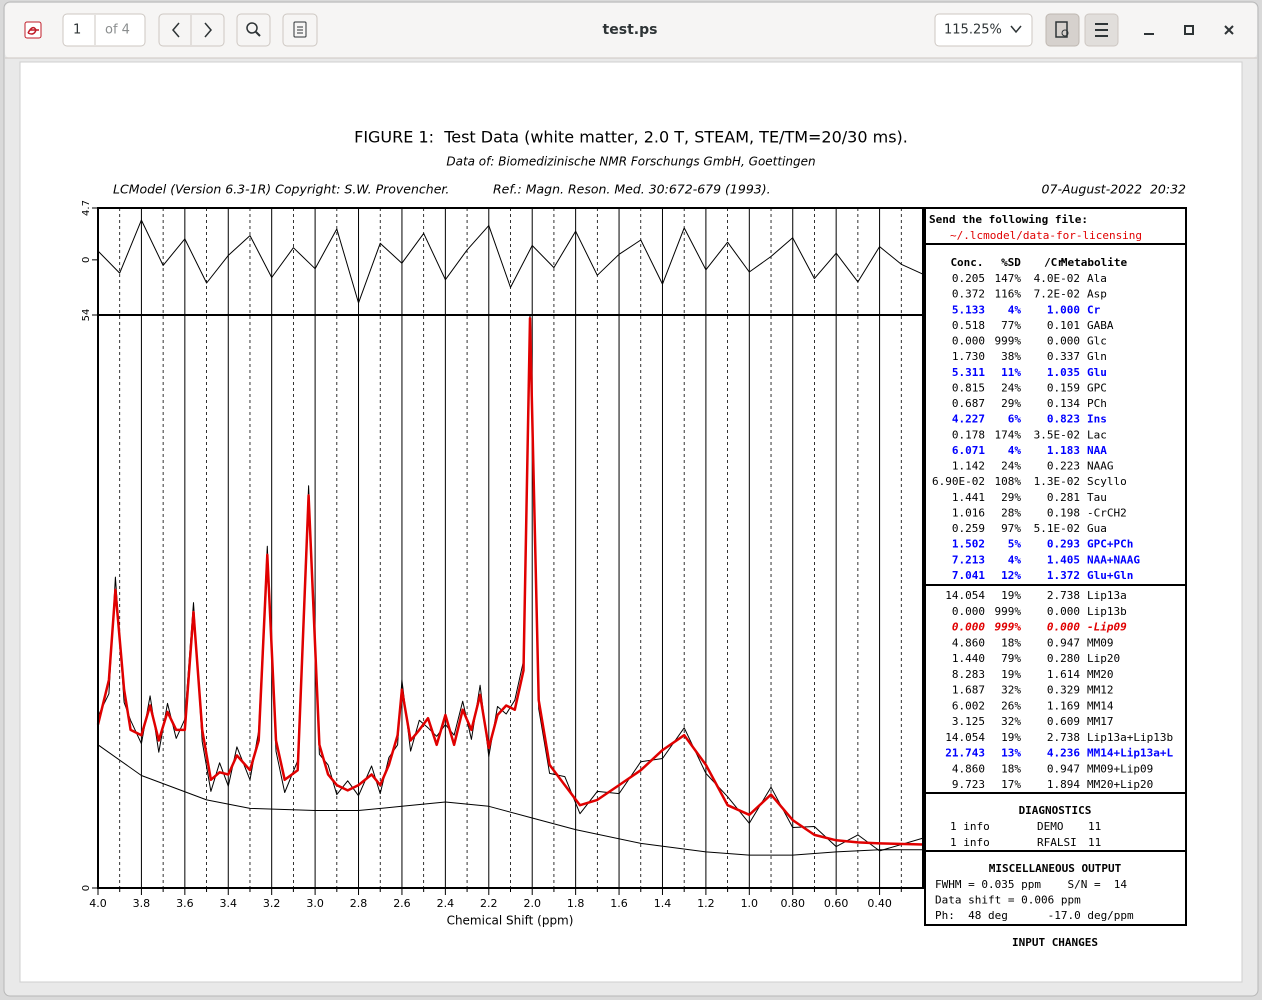 This screenshot has height=1004, width=1262. Describe the element at coordinates (1063, 356) in the screenshot. I see `result-cell: 0.337` at that location.